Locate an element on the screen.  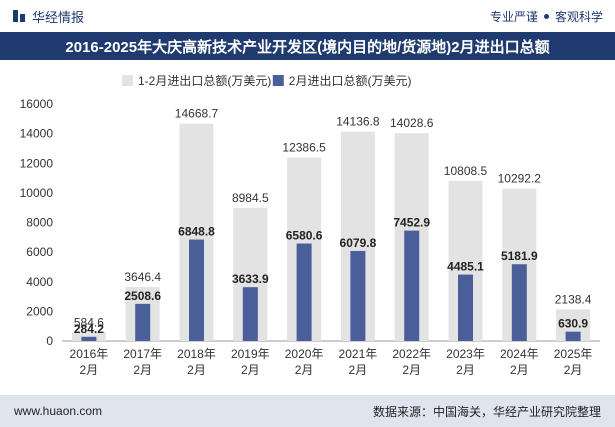
data-label-series1-4: 12386.5 is located at coordinates (304, 148).